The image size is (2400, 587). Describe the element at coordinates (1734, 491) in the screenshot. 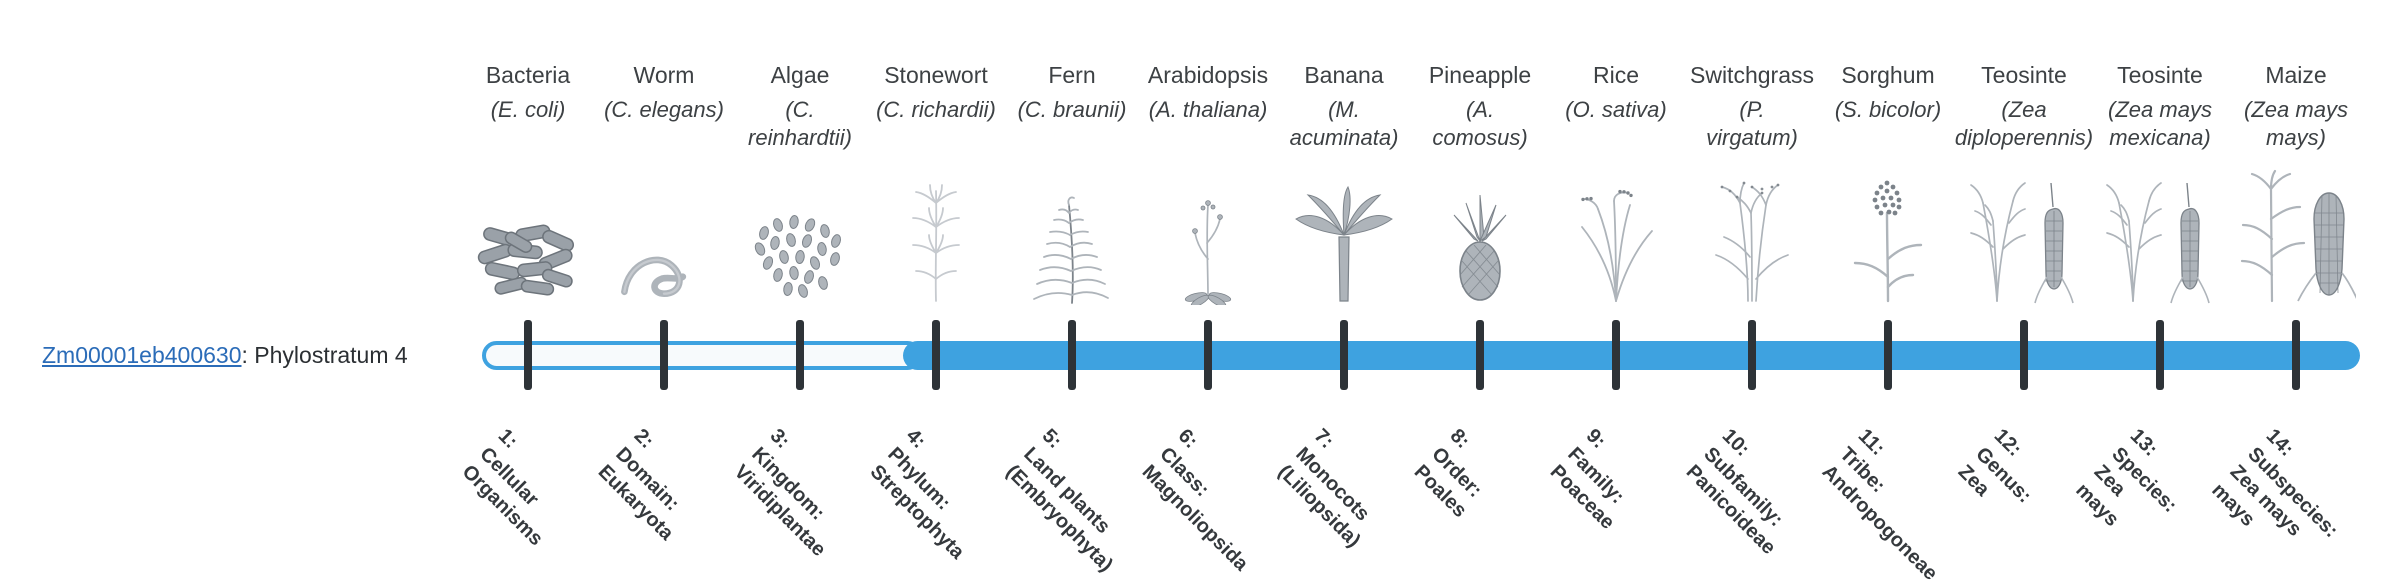

I see `stratum-label: 10: Subfamily: Panicoideae` at that location.